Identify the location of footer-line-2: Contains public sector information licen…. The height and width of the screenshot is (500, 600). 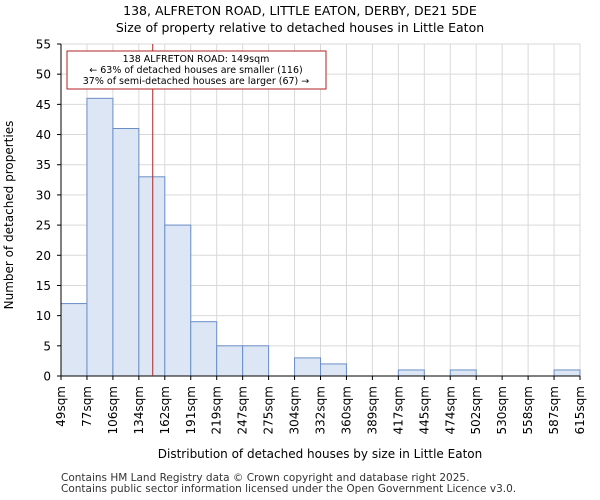
(289, 489).